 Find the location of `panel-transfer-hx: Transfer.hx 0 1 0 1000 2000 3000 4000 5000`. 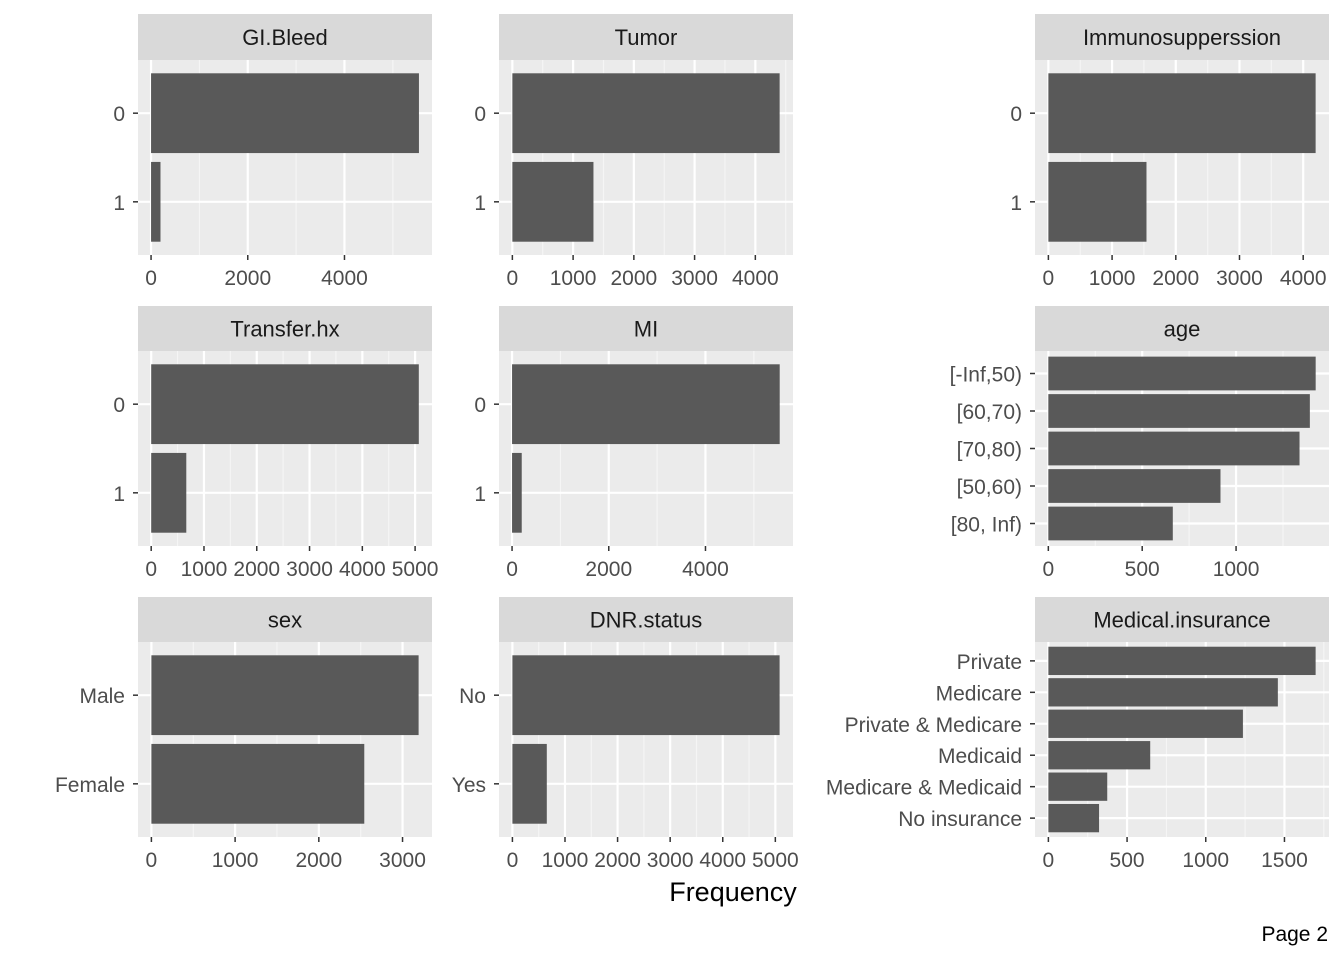

panel-transfer-hx: Transfer.hx 0 1 0 1000 2000 3000 4000 5000 is located at coordinates (275, 443).